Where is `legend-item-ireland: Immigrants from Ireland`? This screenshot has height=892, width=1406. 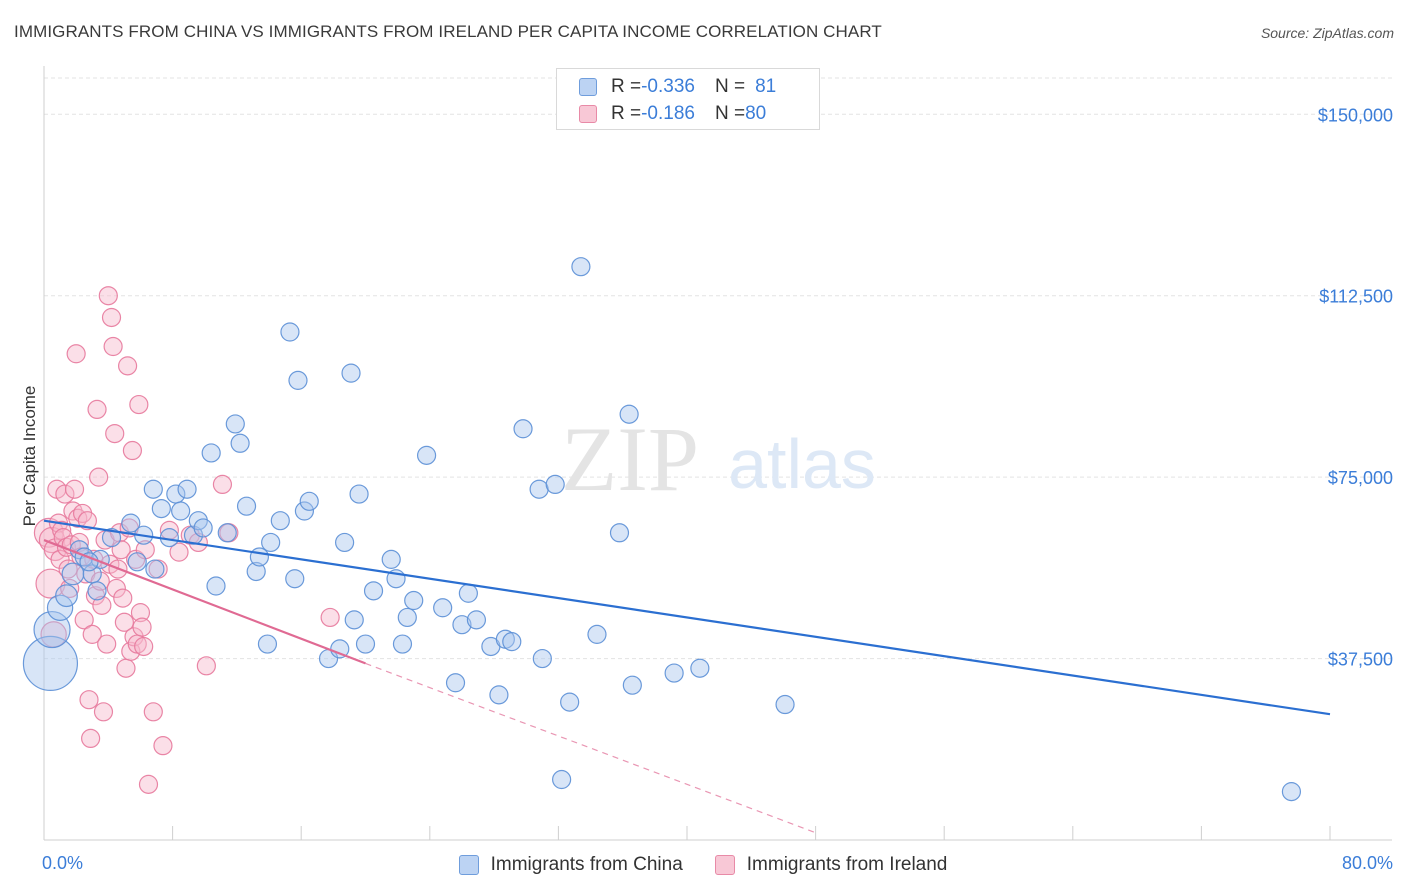 legend-item-ireland: Immigrants from Ireland is located at coordinates (831, 865).